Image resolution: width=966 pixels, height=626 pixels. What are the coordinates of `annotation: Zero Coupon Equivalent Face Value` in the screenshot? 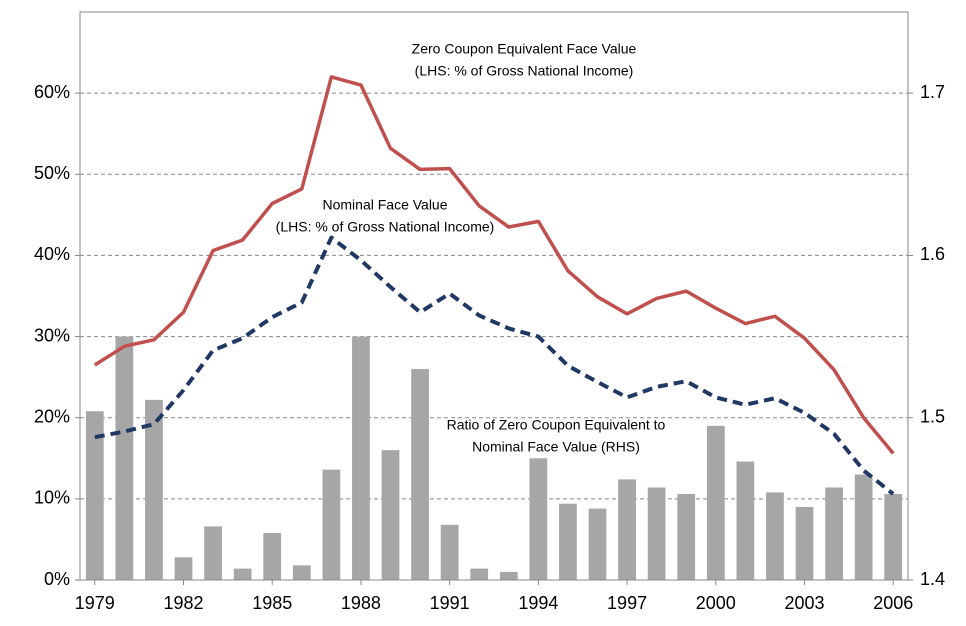 It's located at (524, 49).